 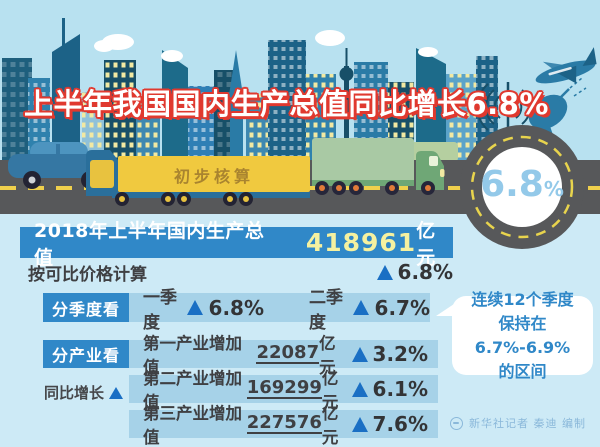 I want to click on quarter-item: 一季度 6.8%, so click(x=203, y=308).